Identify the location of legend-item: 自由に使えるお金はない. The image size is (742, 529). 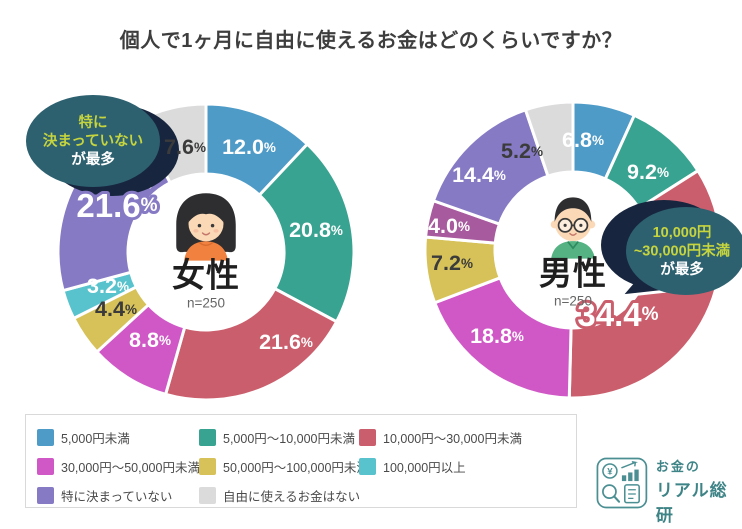
(280, 495).